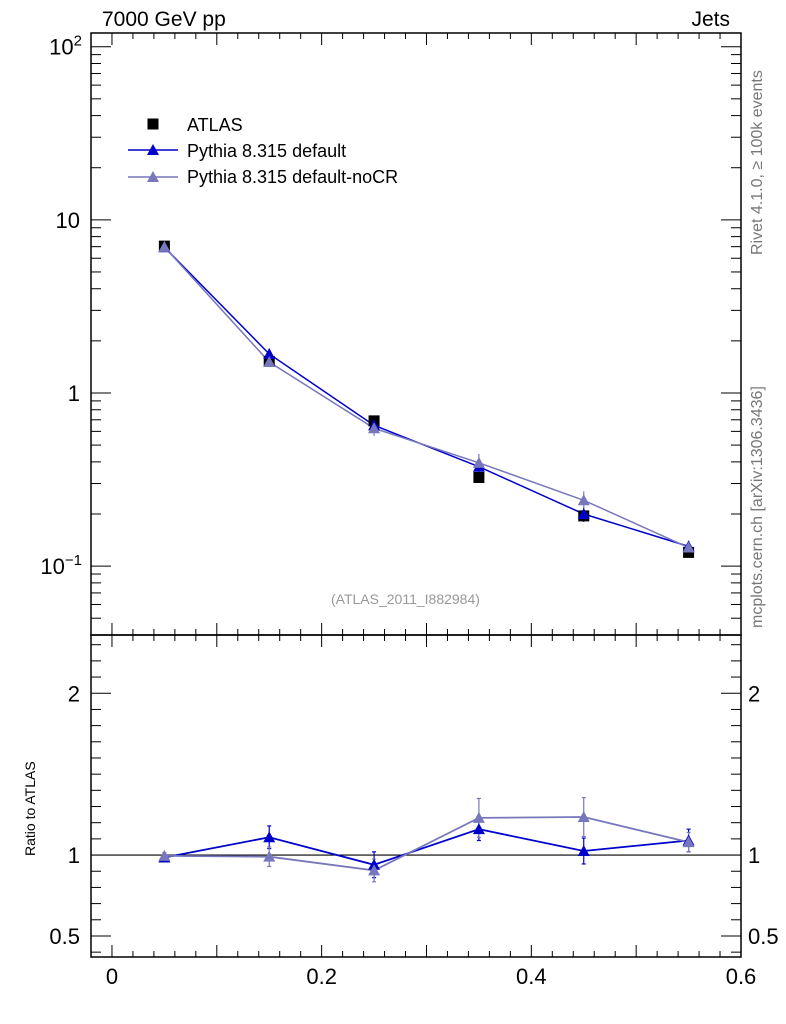 This screenshot has width=786, height=1024. I want to click on y-tick-label: 10, so click(68, 220).